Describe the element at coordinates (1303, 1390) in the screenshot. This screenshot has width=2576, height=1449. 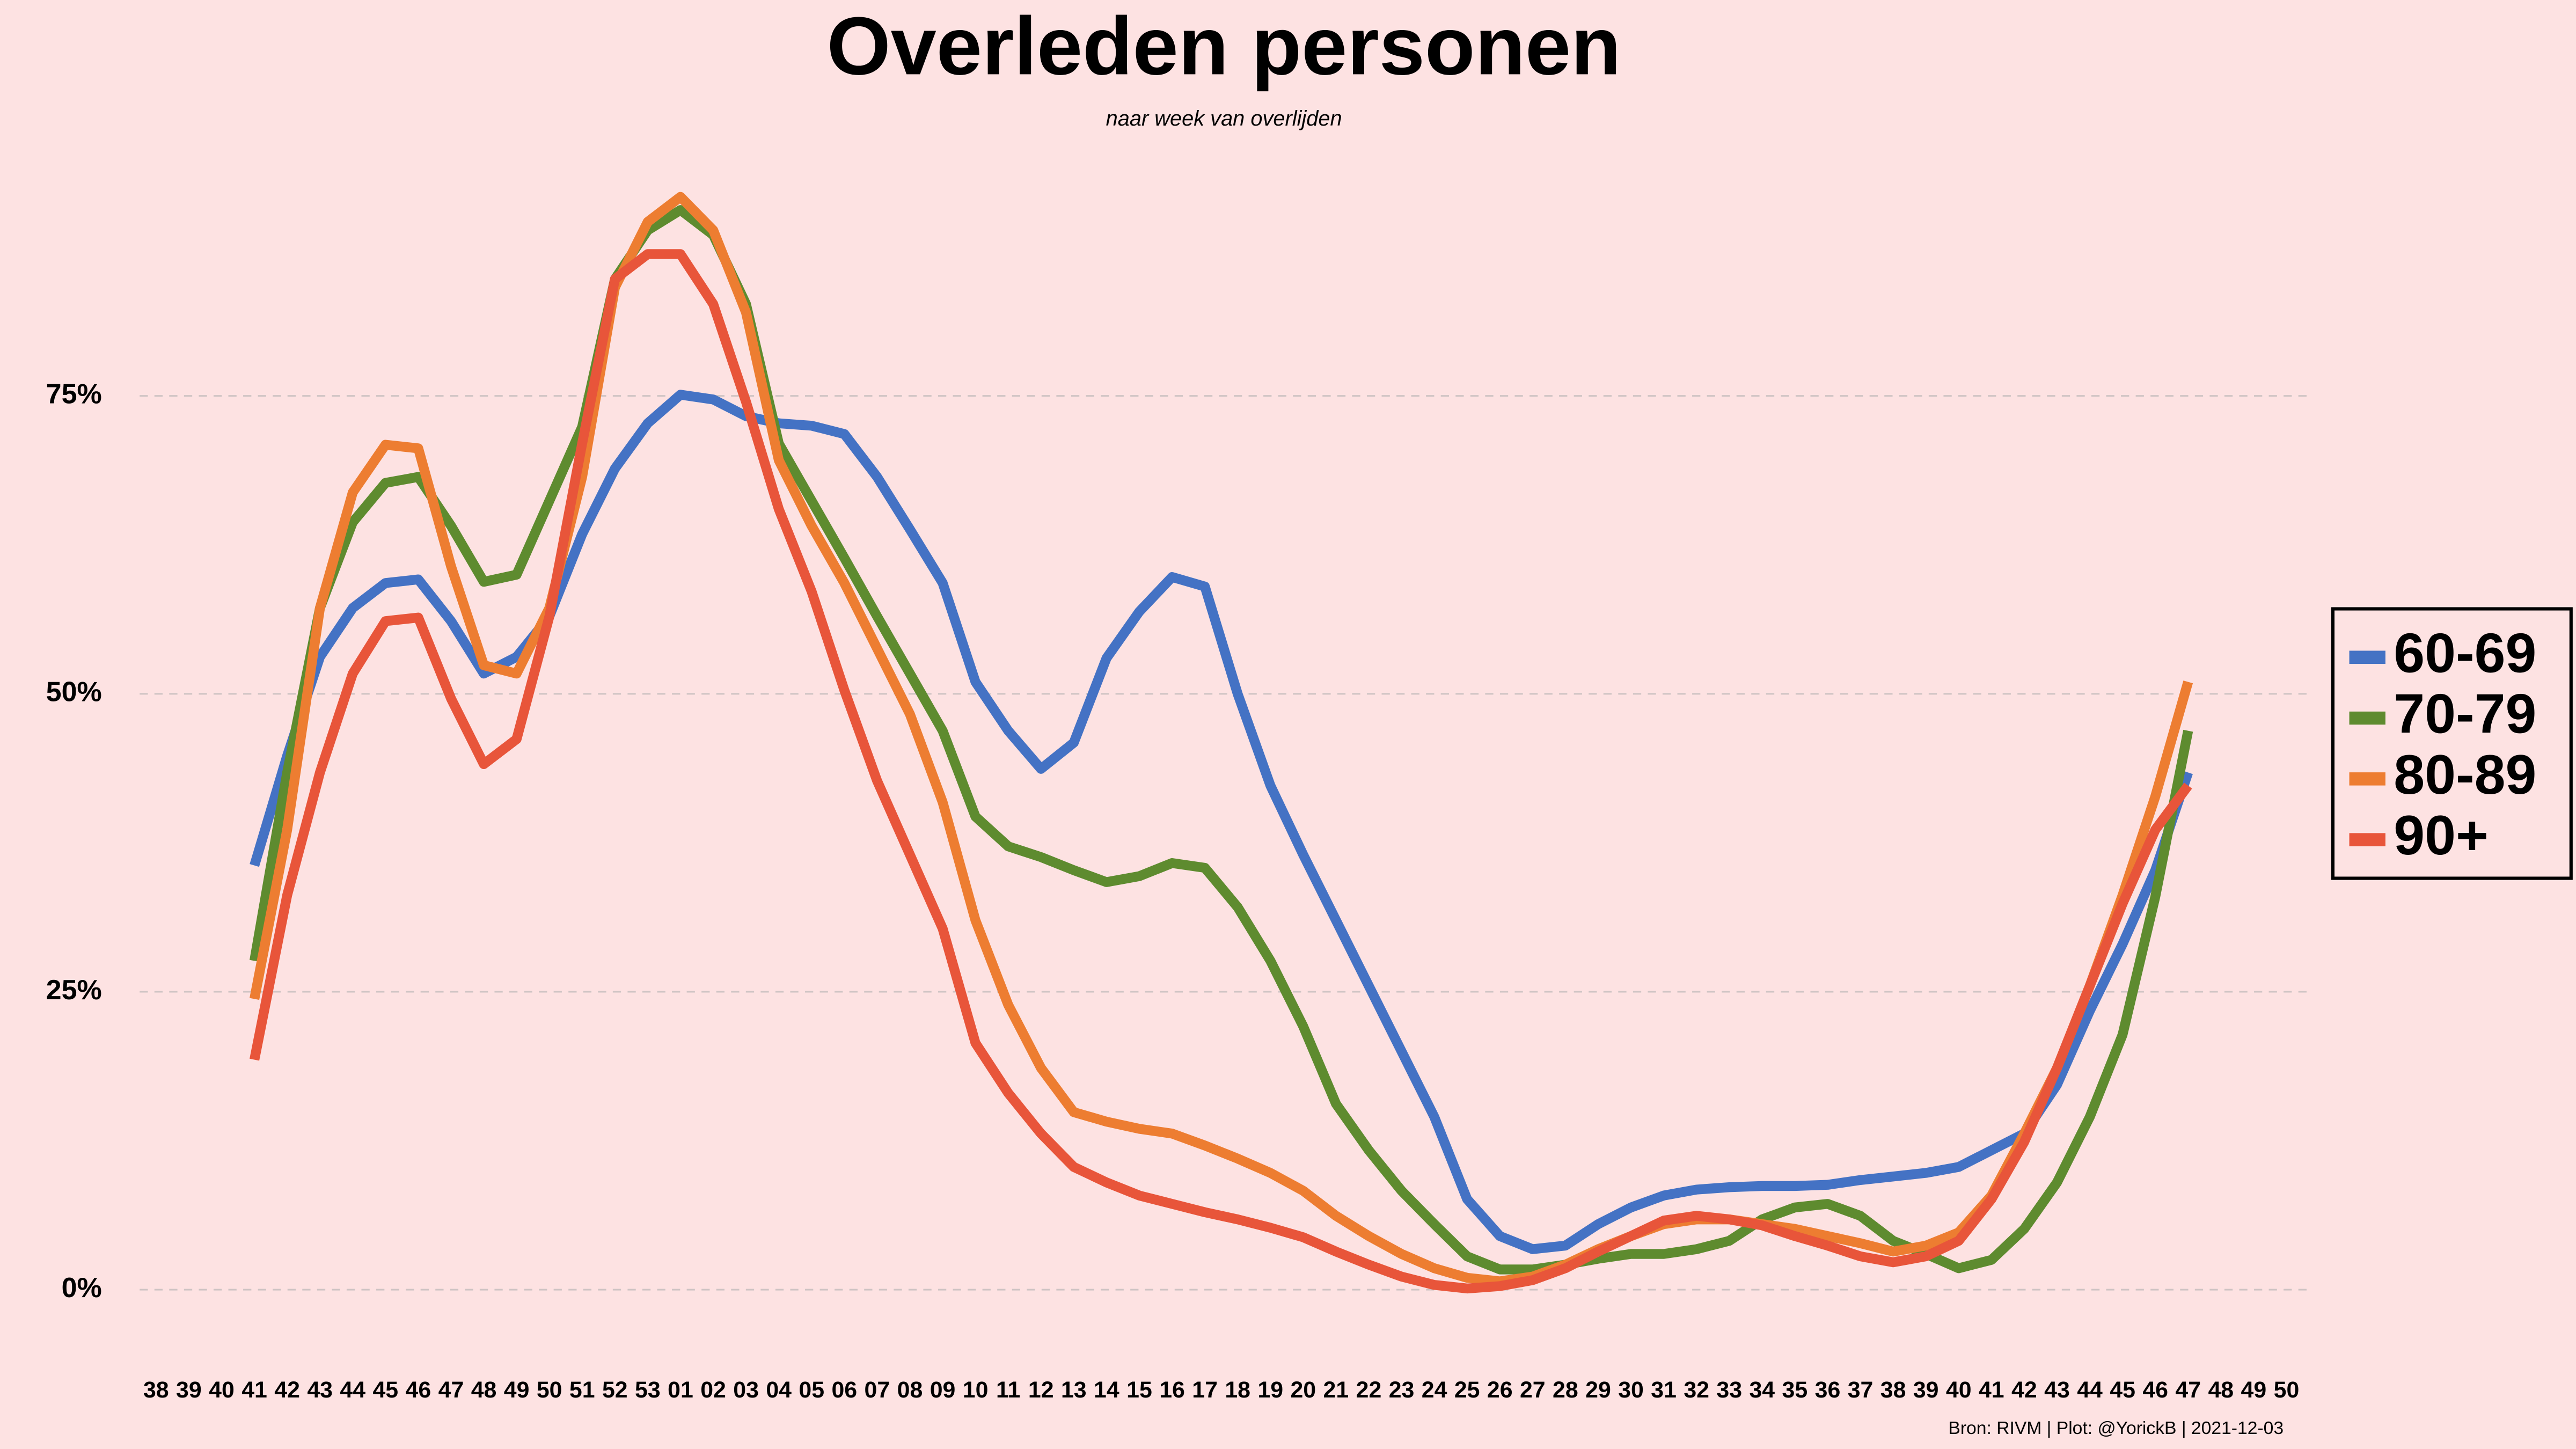
I see `x-tick-label: 20` at that location.